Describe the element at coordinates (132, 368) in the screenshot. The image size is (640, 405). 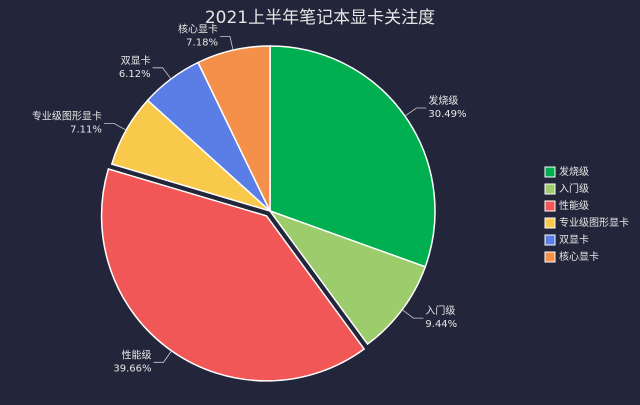
I see `value-label: 39.66%` at that location.